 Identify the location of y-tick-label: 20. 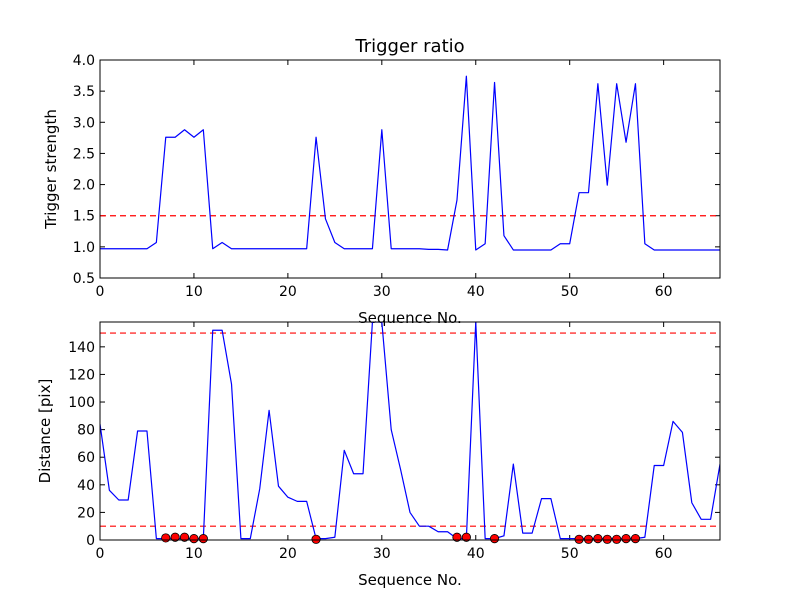
(86, 513).